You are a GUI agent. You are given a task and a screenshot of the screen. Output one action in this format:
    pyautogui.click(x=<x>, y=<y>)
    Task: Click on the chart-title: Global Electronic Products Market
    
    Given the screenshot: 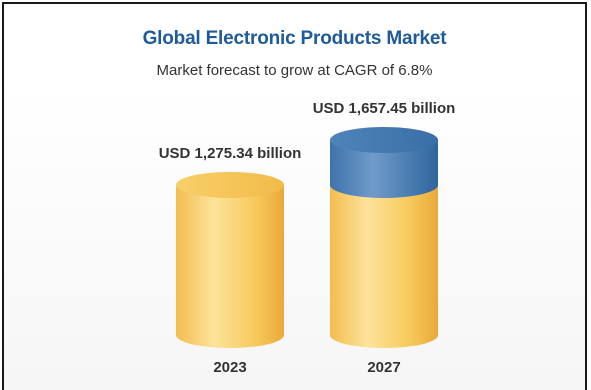 What is the action you would take?
    pyautogui.click(x=294, y=38)
    